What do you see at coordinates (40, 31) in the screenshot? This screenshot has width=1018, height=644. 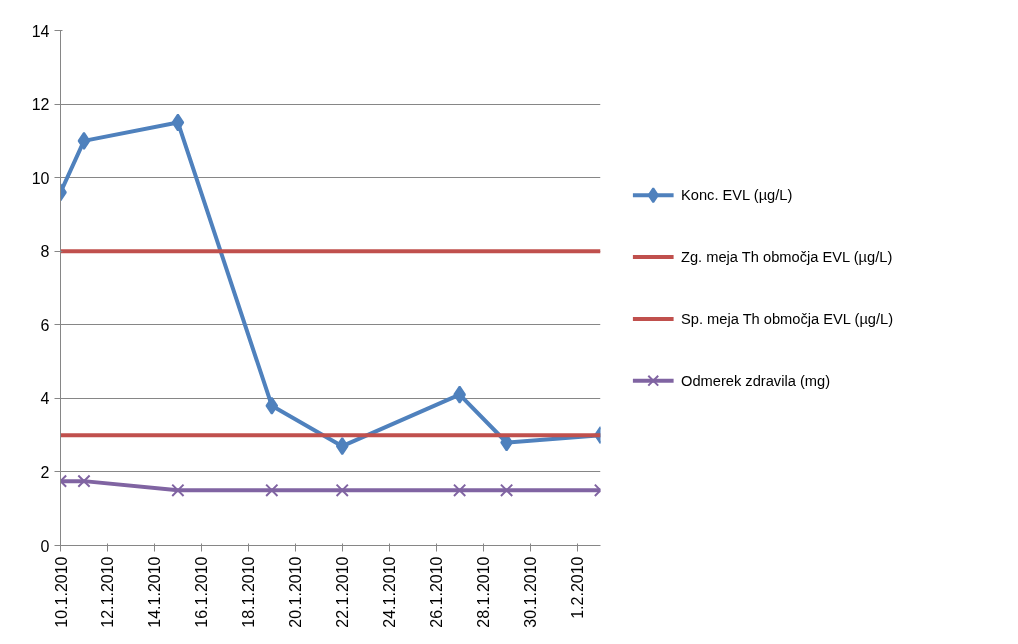 I see `y-tick-label: 14` at bounding box center [40, 31].